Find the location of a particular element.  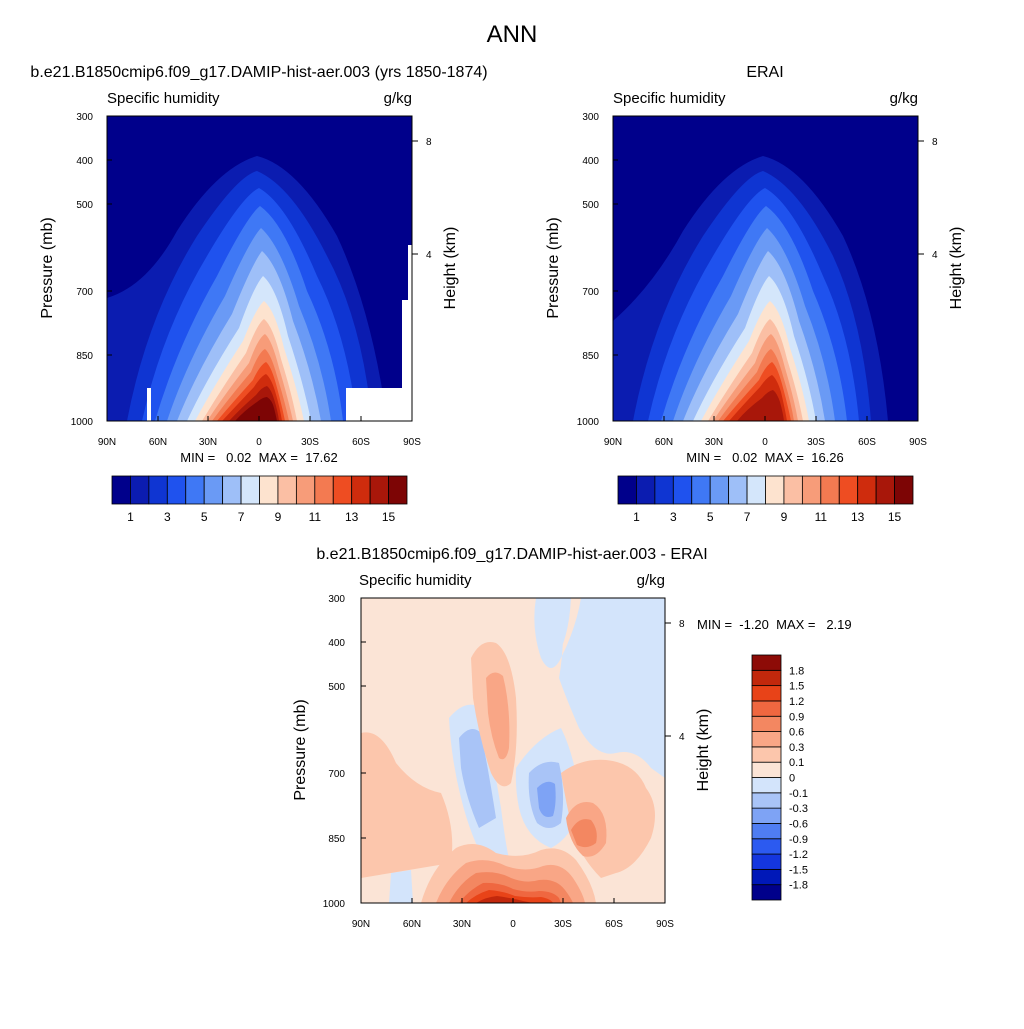

colorbar-label: 13 is located at coordinates (352, 517).